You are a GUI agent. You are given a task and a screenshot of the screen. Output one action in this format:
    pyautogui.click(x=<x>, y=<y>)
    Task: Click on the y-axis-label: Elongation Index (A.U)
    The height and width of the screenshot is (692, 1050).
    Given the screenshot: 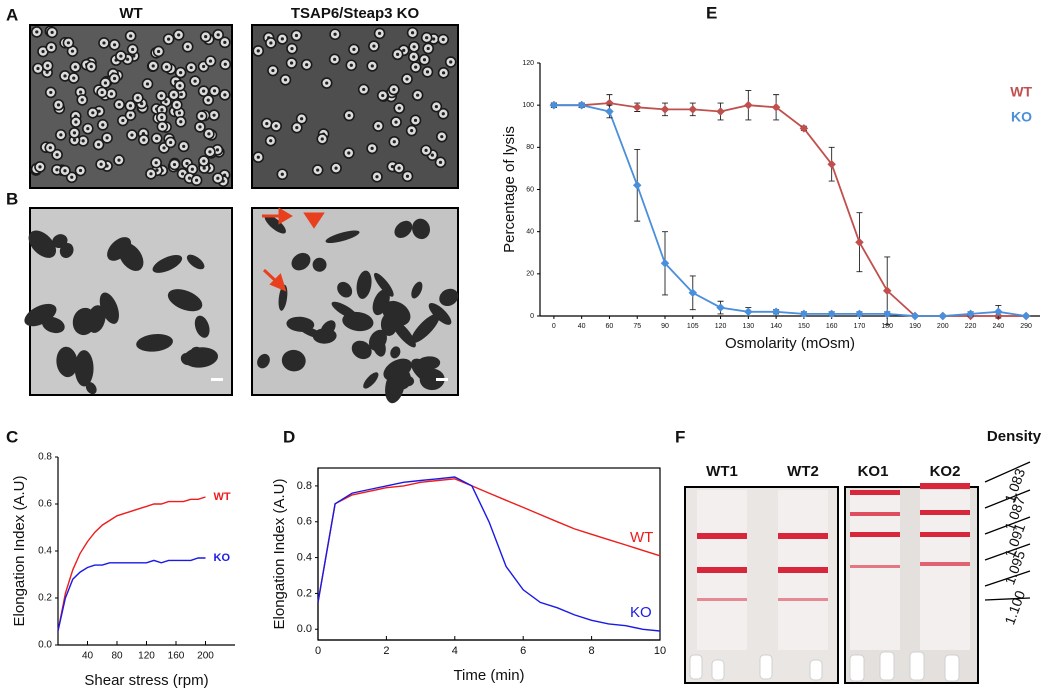 What is the action you would take?
    pyautogui.click(x=279, y=554)
    